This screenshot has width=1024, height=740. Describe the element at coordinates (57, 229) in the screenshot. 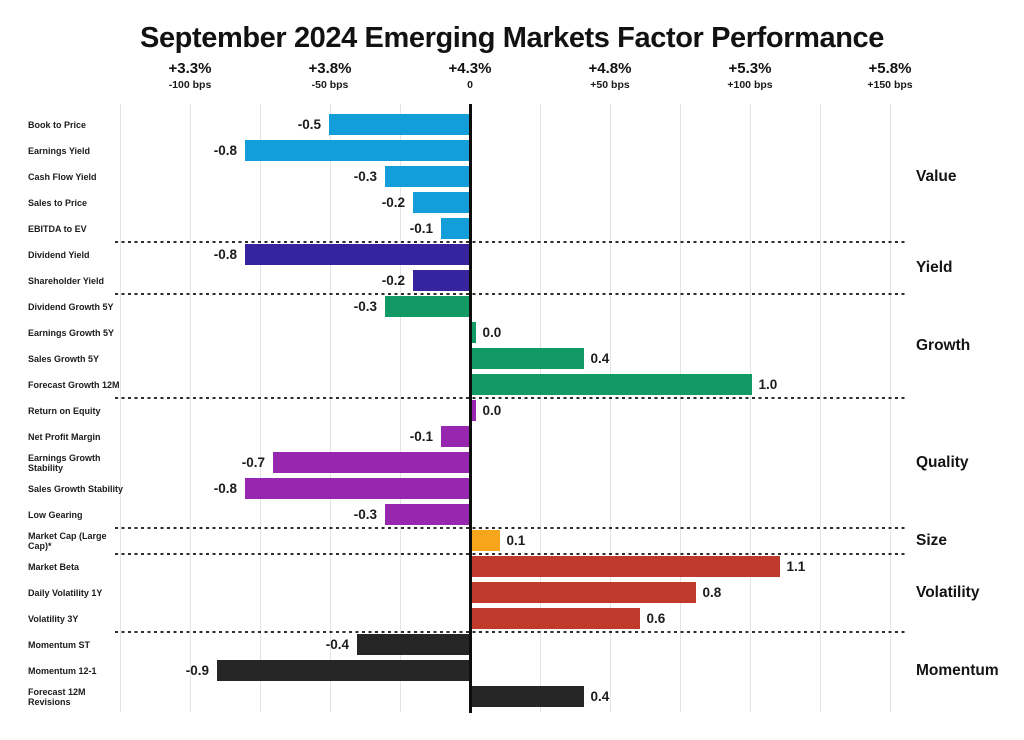

I see `factor-label: EBITDA to EV` at that location.